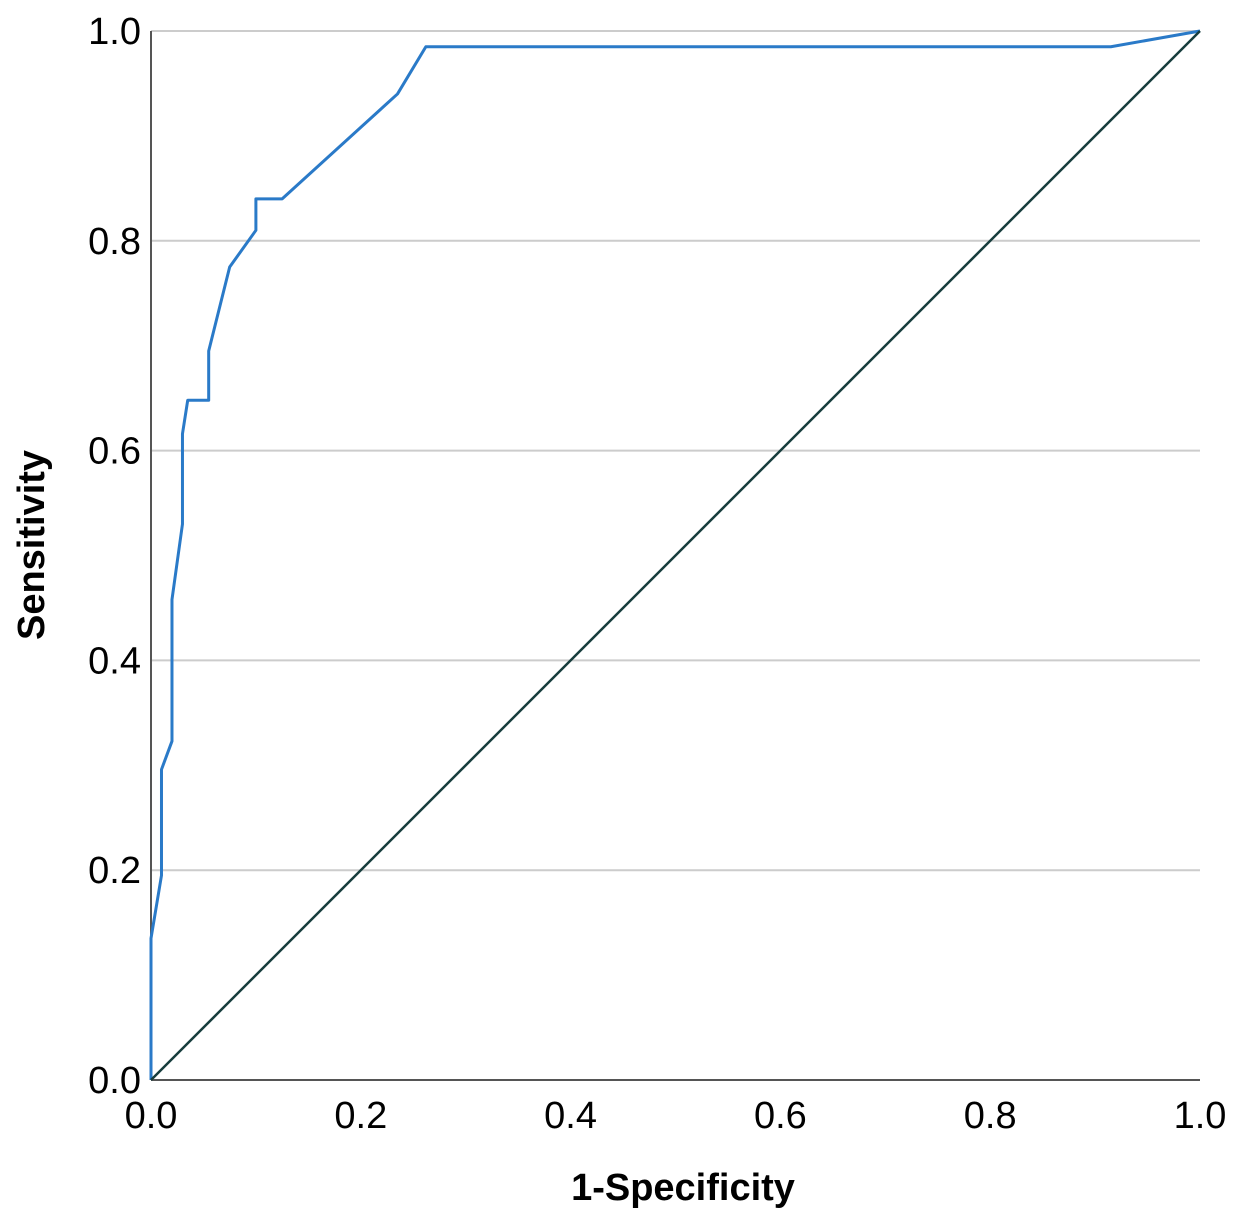  Describe the element at coordinates (114, 32) in the screenshot. I see `y-tick-label: 1.0` at that location.